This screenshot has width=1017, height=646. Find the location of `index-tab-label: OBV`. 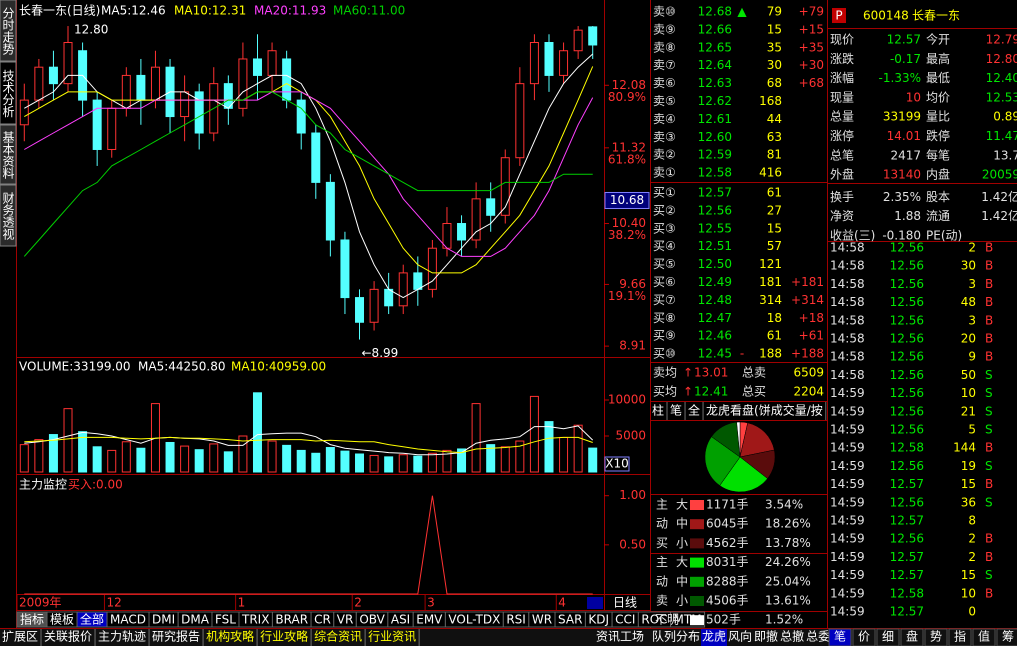

index-tab-label: OBV is located at coordinates (372, 620).